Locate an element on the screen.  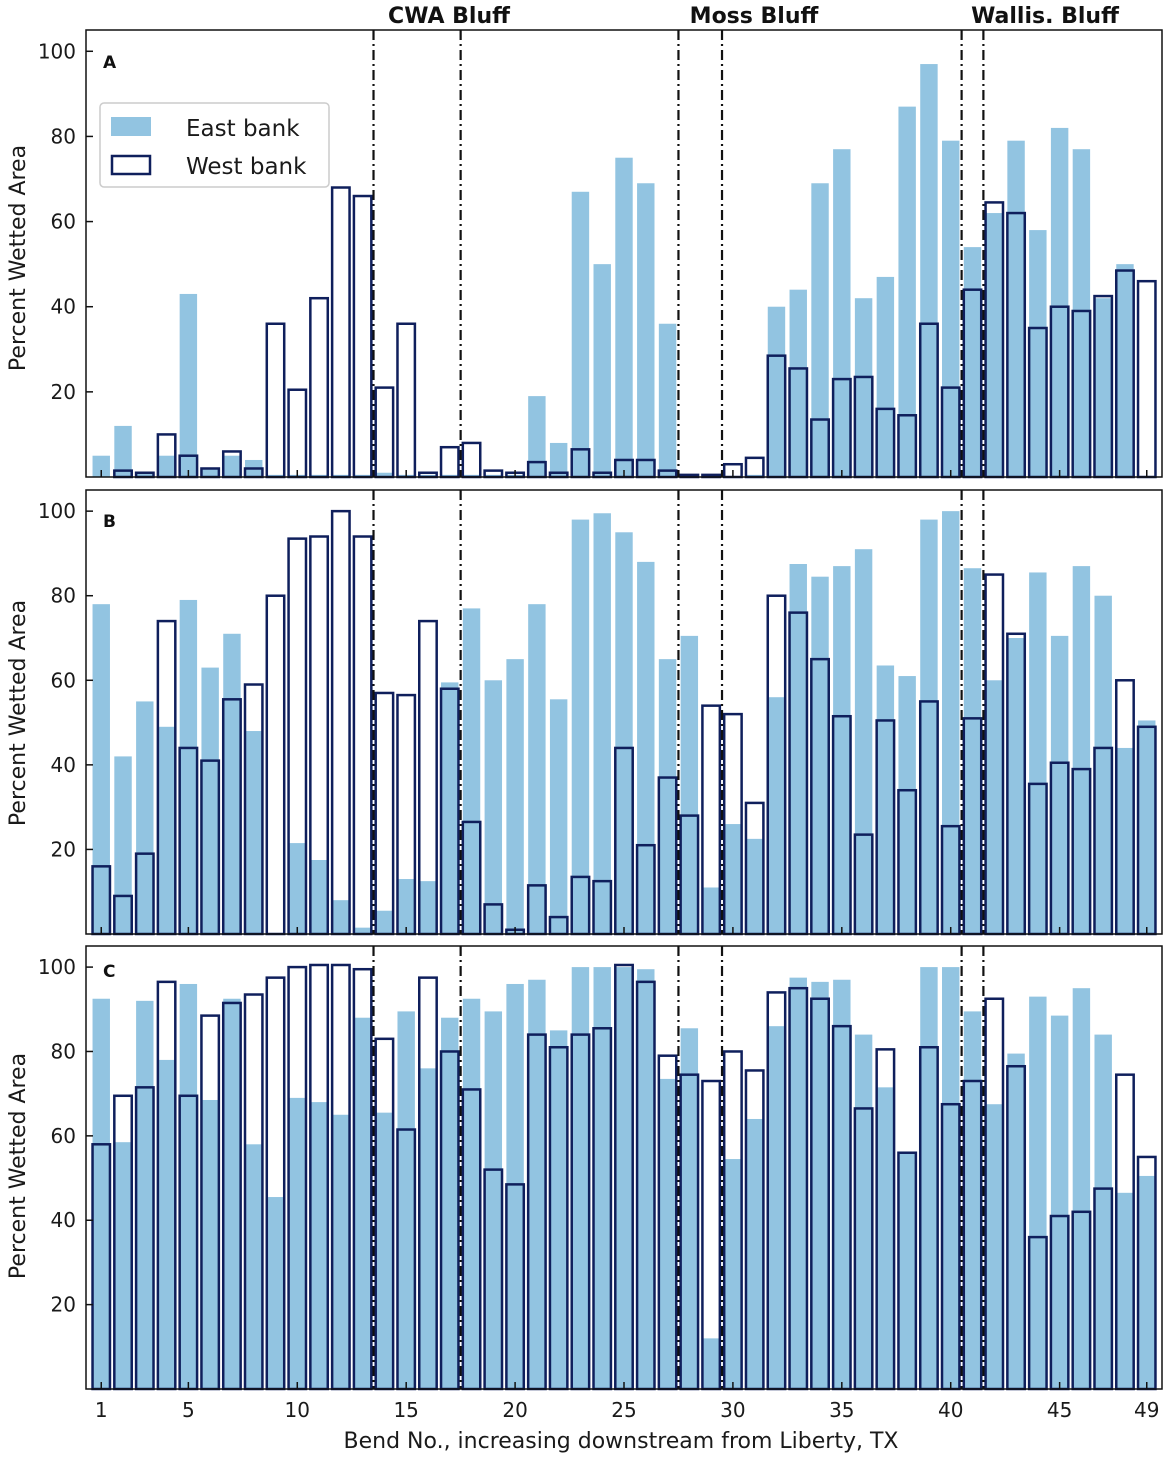
legend-frame is located at coordinates (214, 145).